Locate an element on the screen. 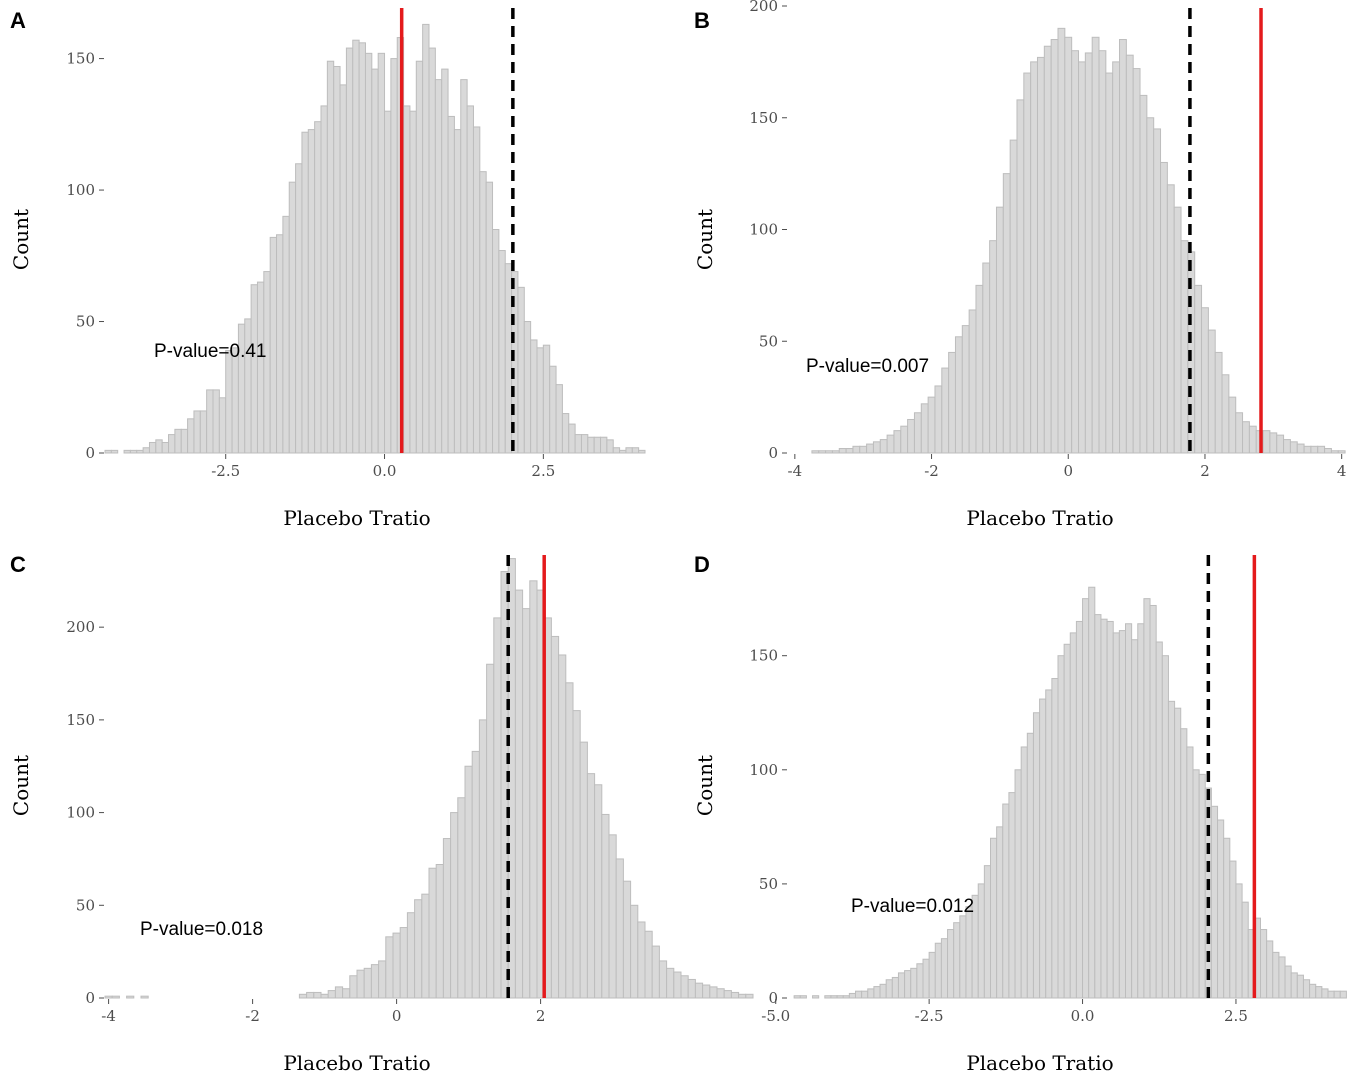  y-tick-label: 0 is located at coordinates (90, 998).